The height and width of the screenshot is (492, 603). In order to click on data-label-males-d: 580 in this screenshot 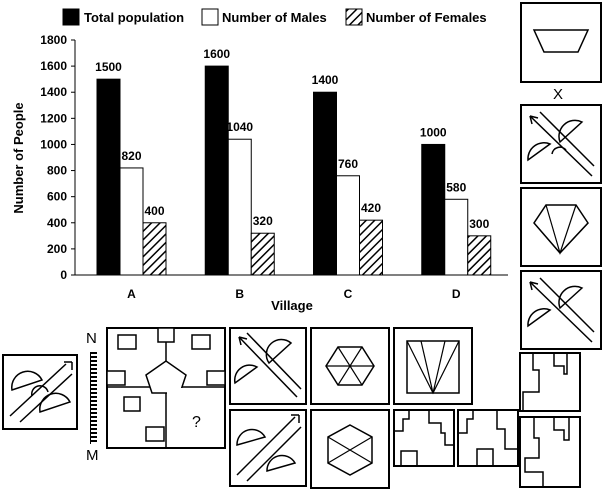, I will do `click(456, 187)`.